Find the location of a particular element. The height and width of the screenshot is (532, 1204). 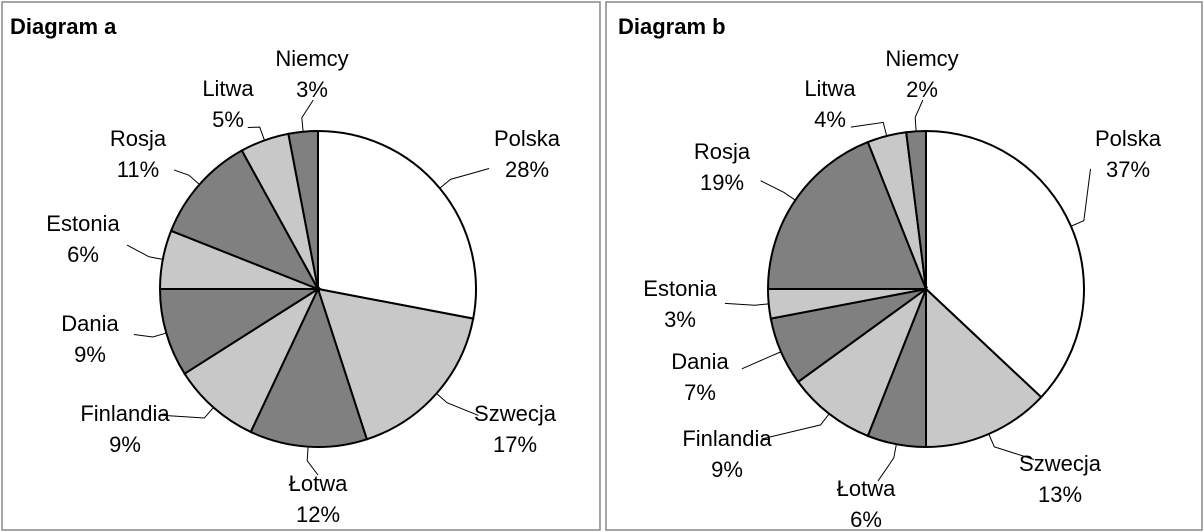

slice-value-label: 5% is located at coordinates (228, 119).